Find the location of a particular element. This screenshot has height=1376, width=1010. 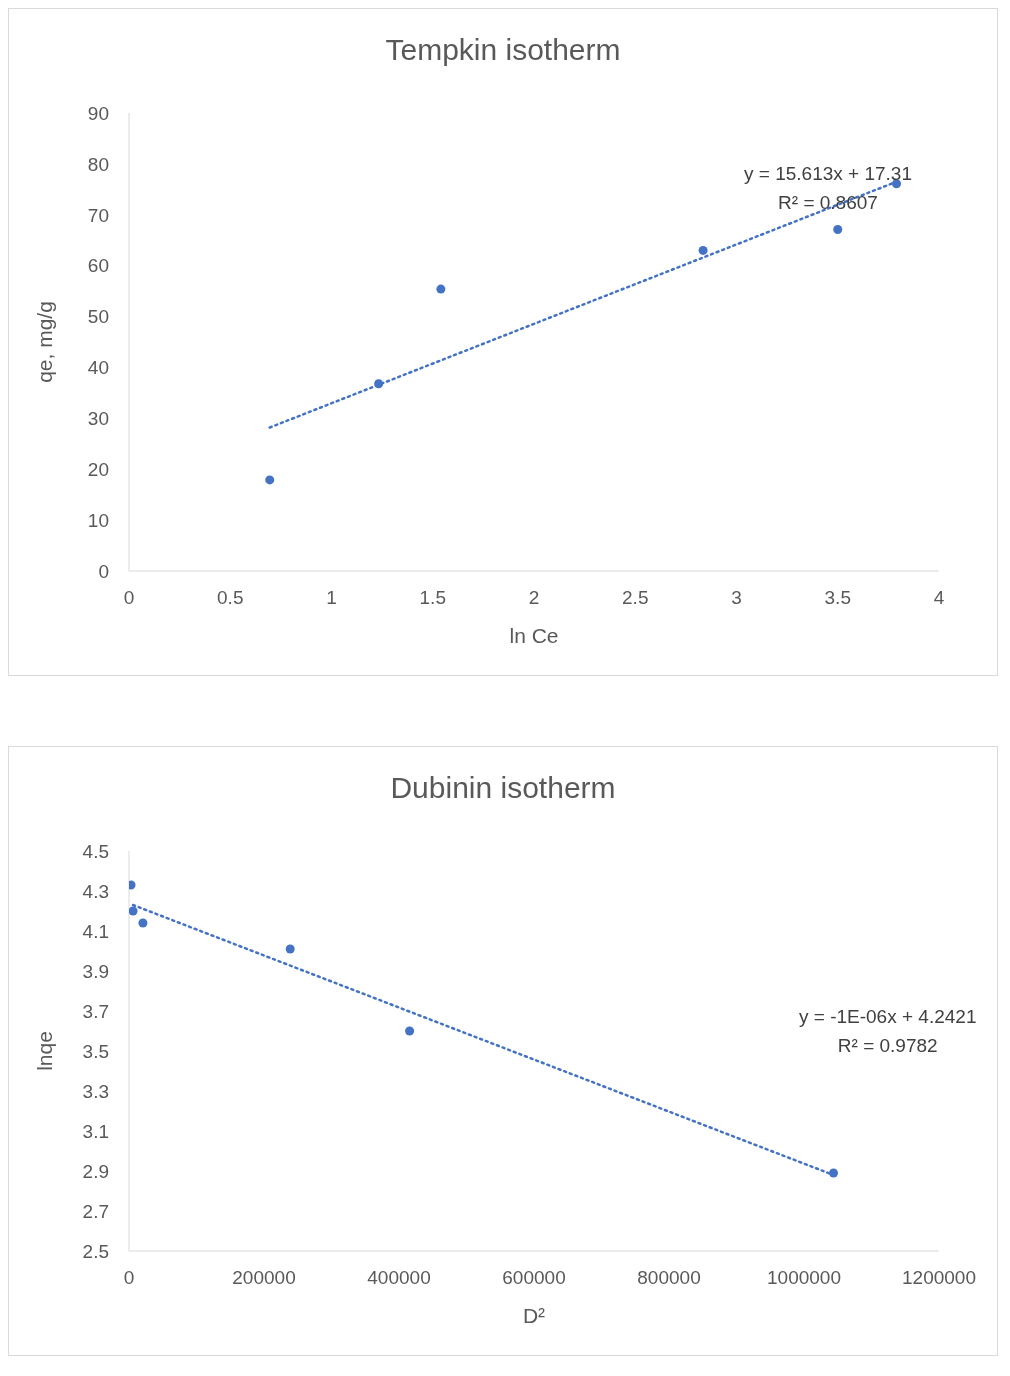

y-tick-label: 80 is located at coordinates (98, 164).